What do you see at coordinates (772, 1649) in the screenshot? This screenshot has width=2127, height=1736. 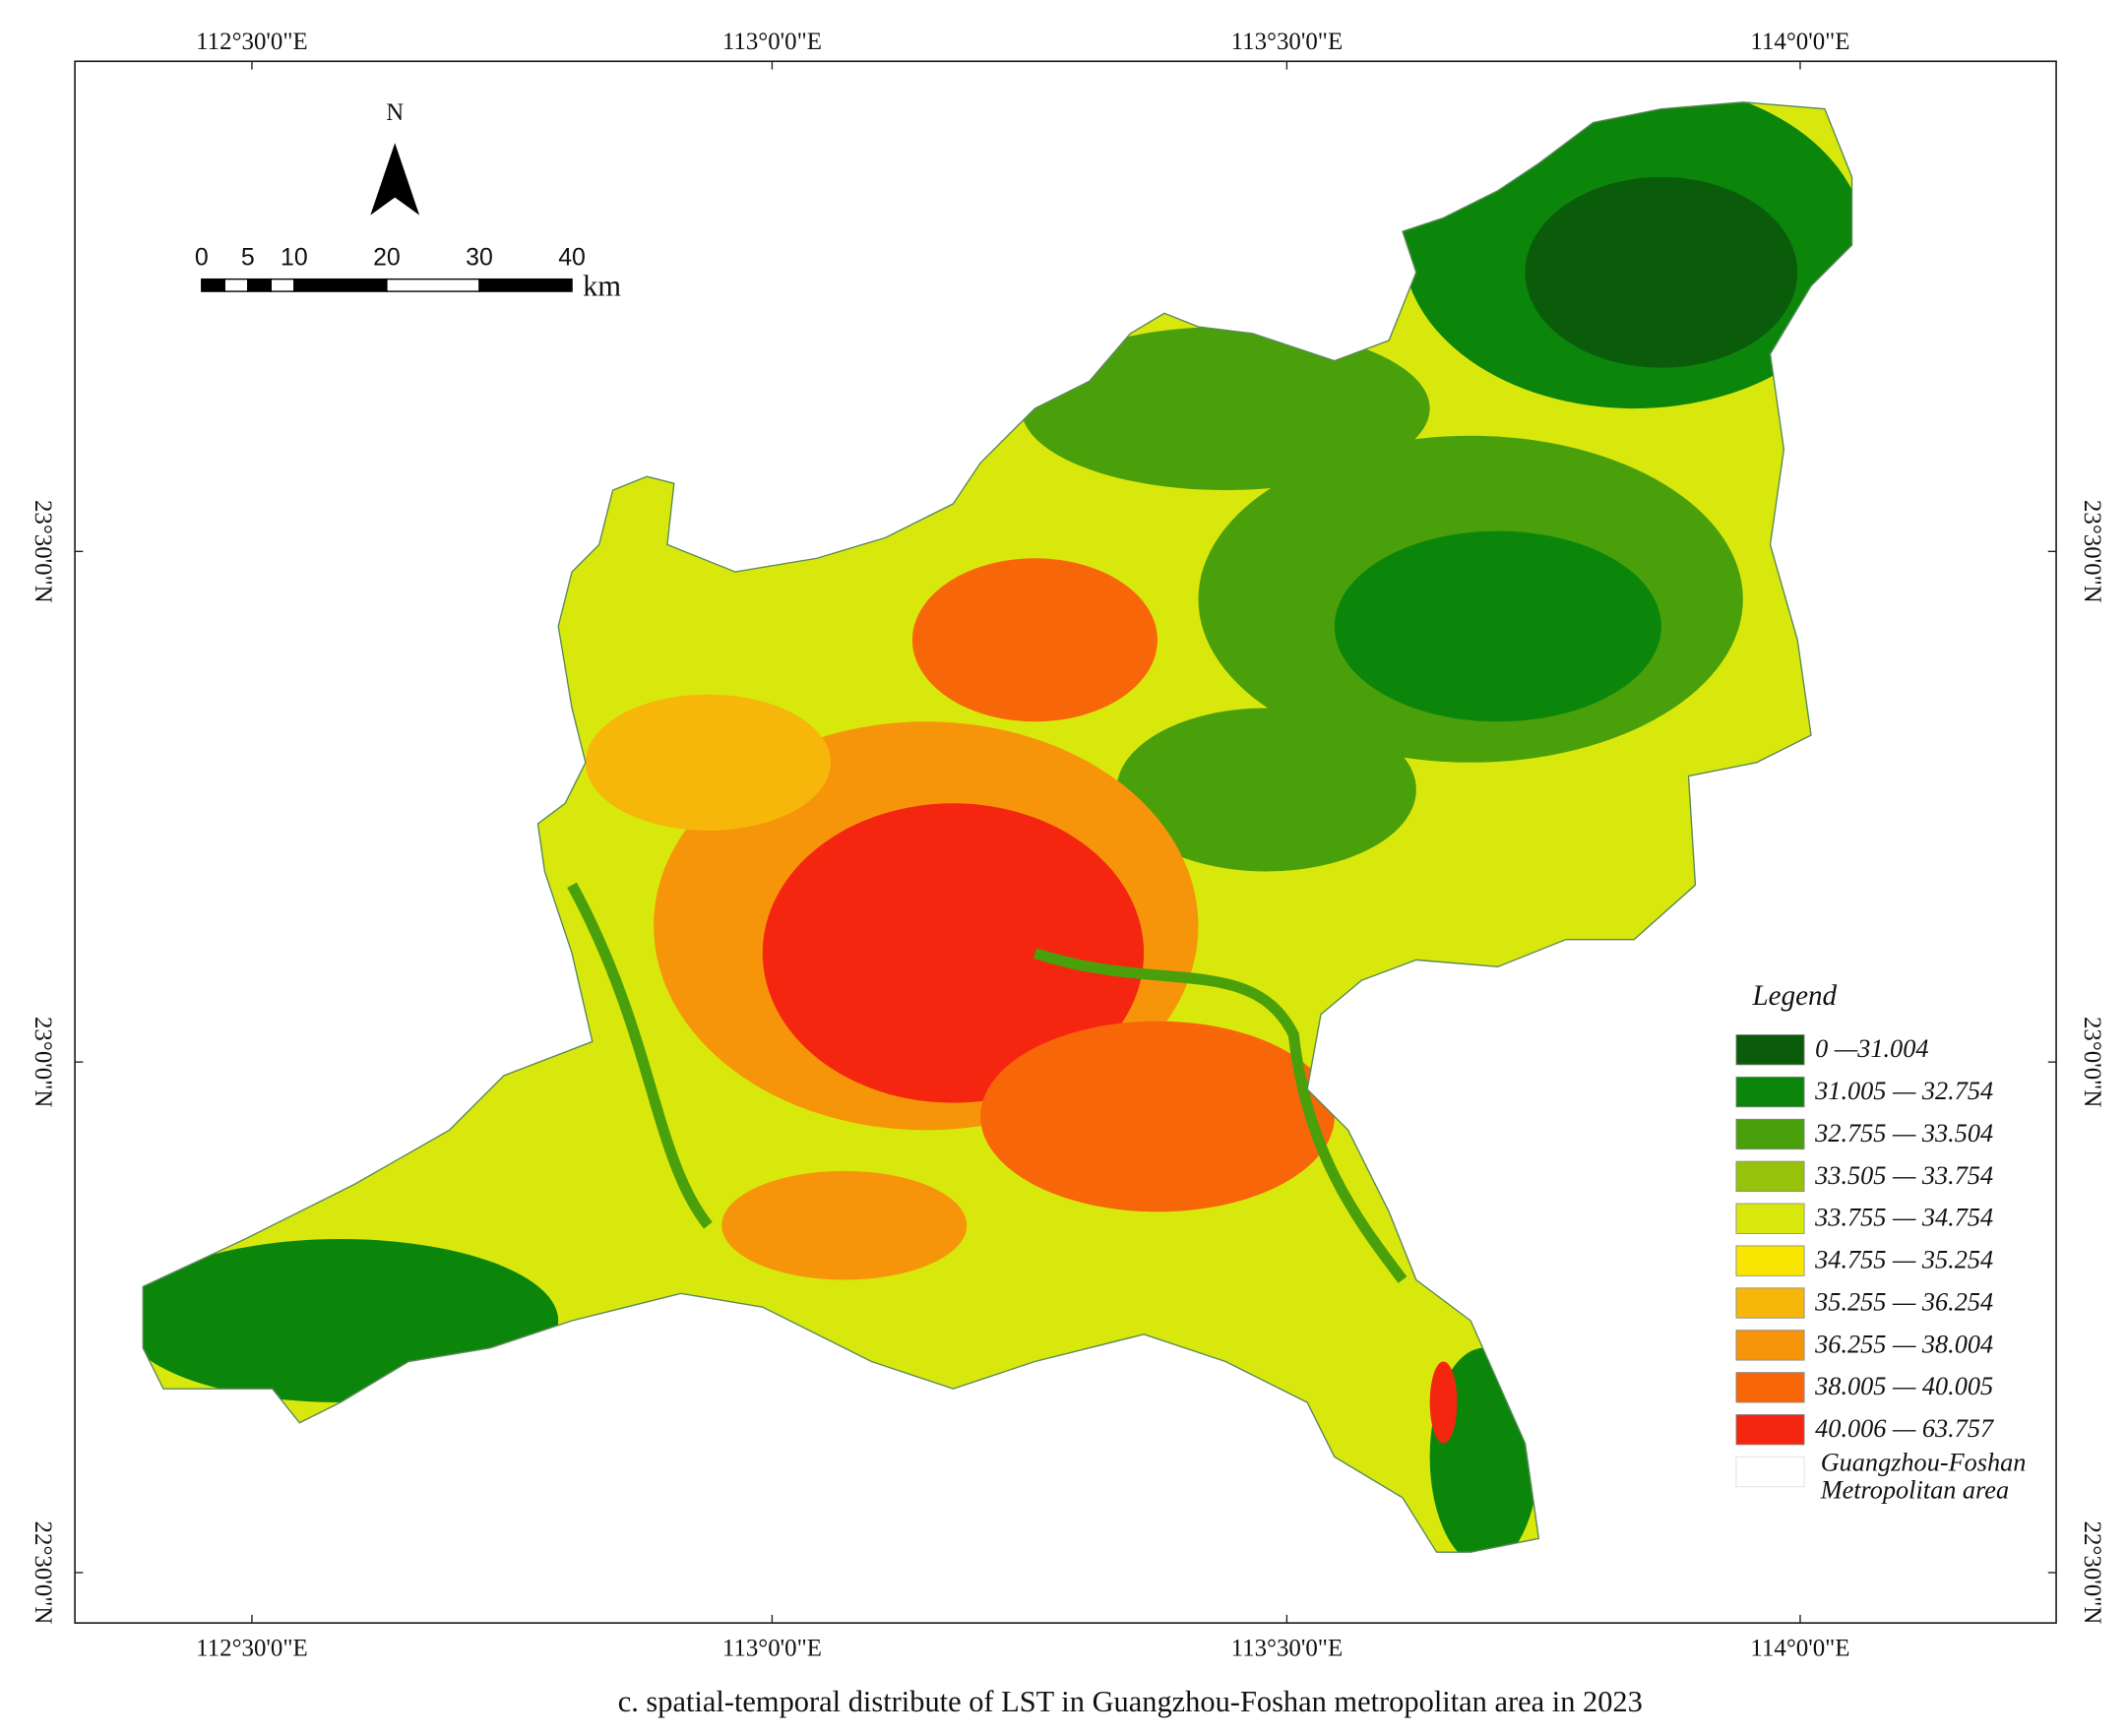 I see `lon-label-bottom: 113°0'0"E` at bounding box center [772, 1649].